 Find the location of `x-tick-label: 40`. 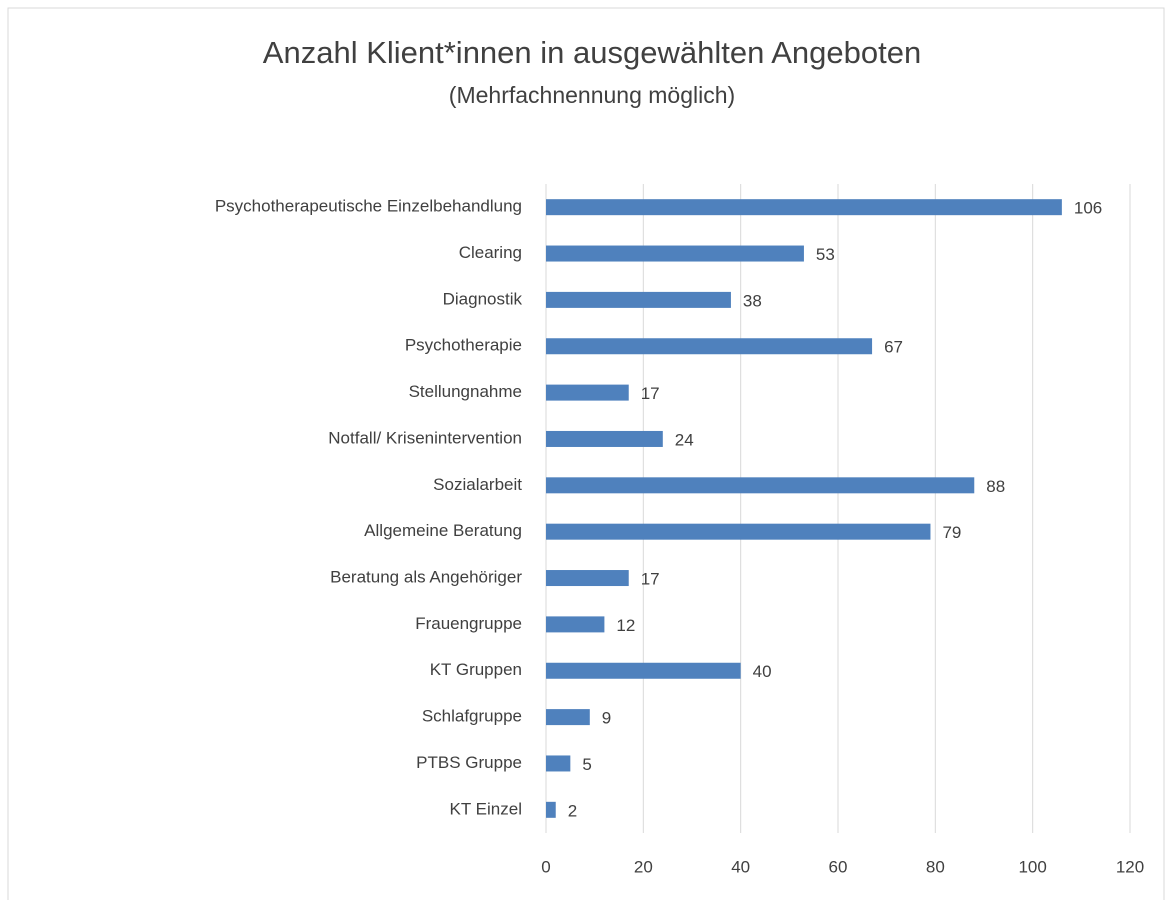

x-tick-label: 40 is located at coordinates (740, 866).